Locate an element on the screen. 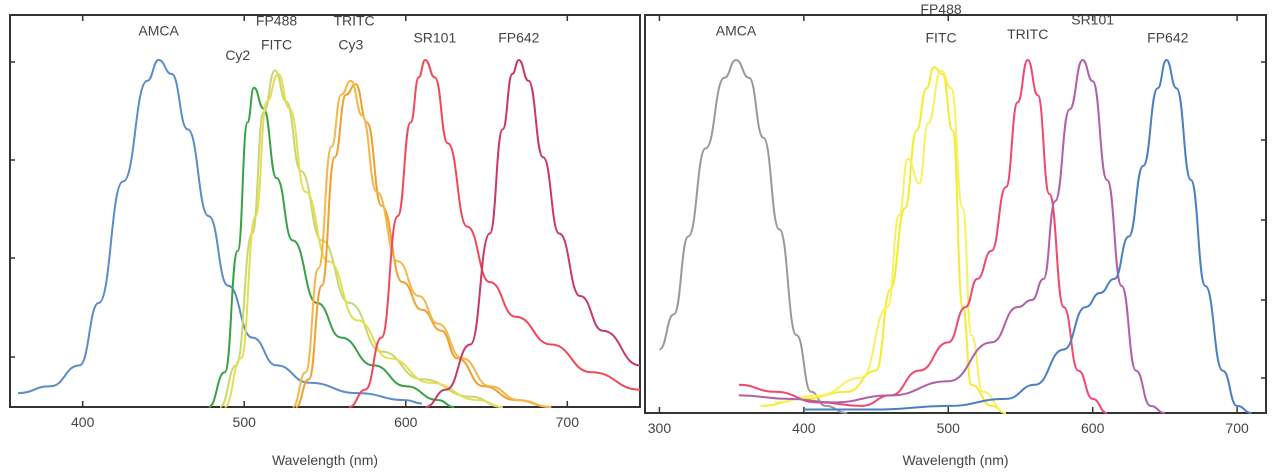 This screenshot has height=473, width=1276. series-line-fitc is located at coordinates (890, 241).